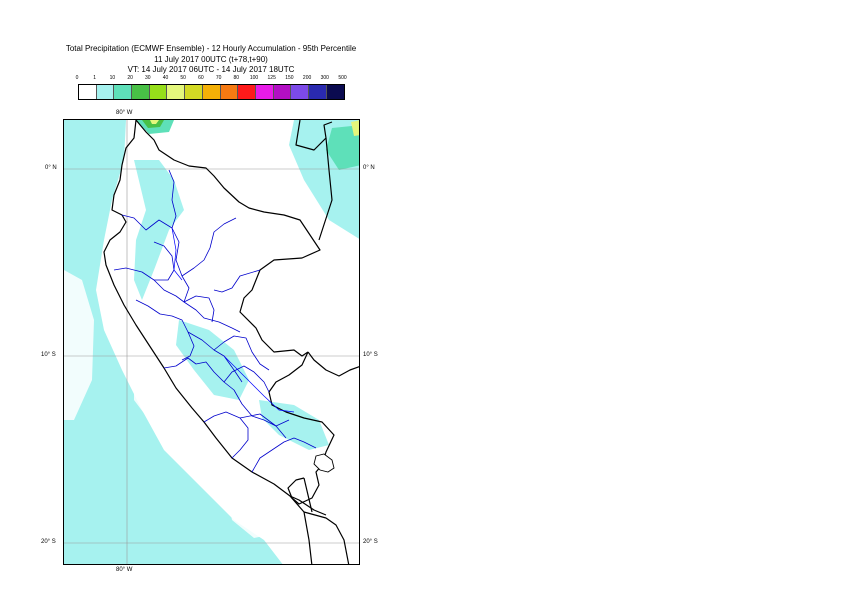 The width and height of the screenshot is (842, 596). I want to click on precip-area-northeast-yellow, so click(355, 128).